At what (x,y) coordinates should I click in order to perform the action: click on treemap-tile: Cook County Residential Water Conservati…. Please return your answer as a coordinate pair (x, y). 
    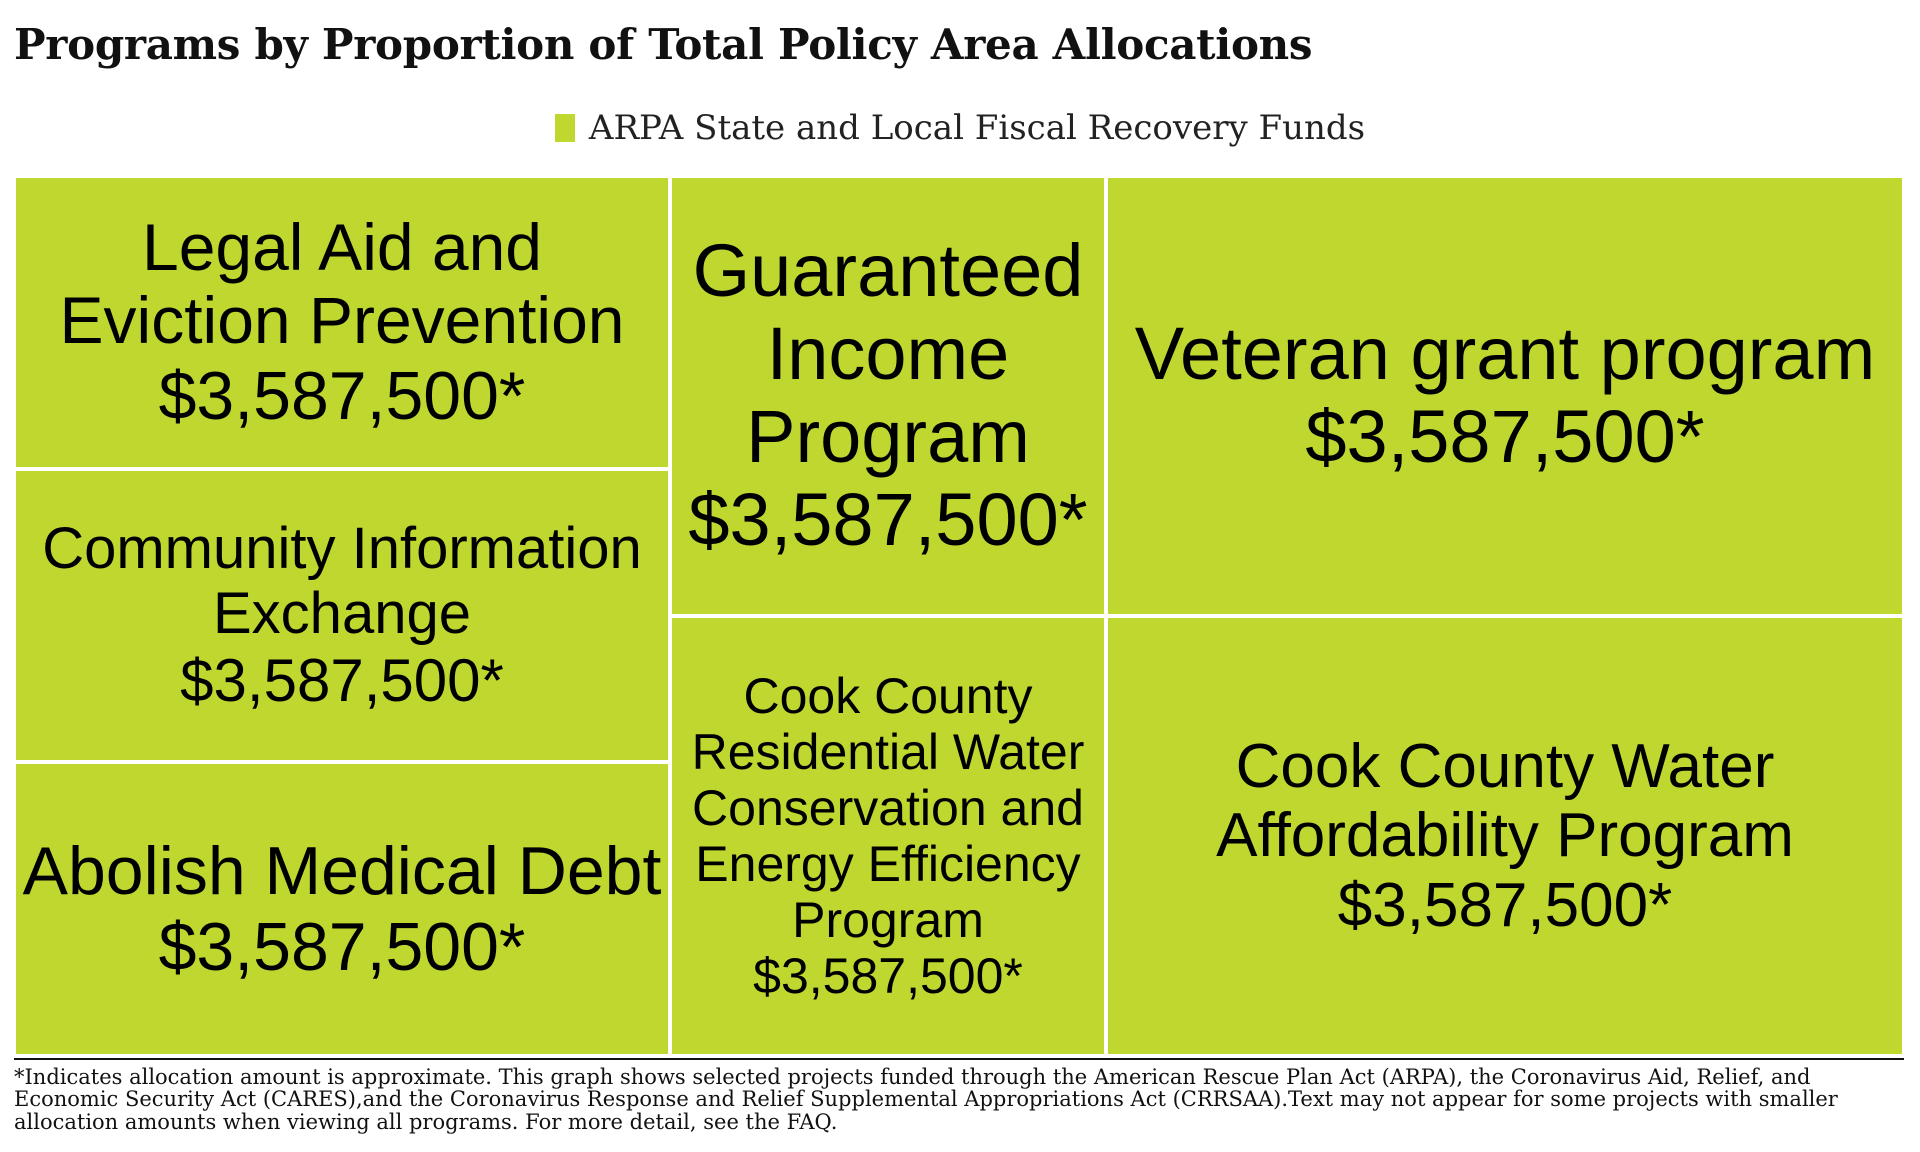
    Looking at the image, I should click on (888, 836).